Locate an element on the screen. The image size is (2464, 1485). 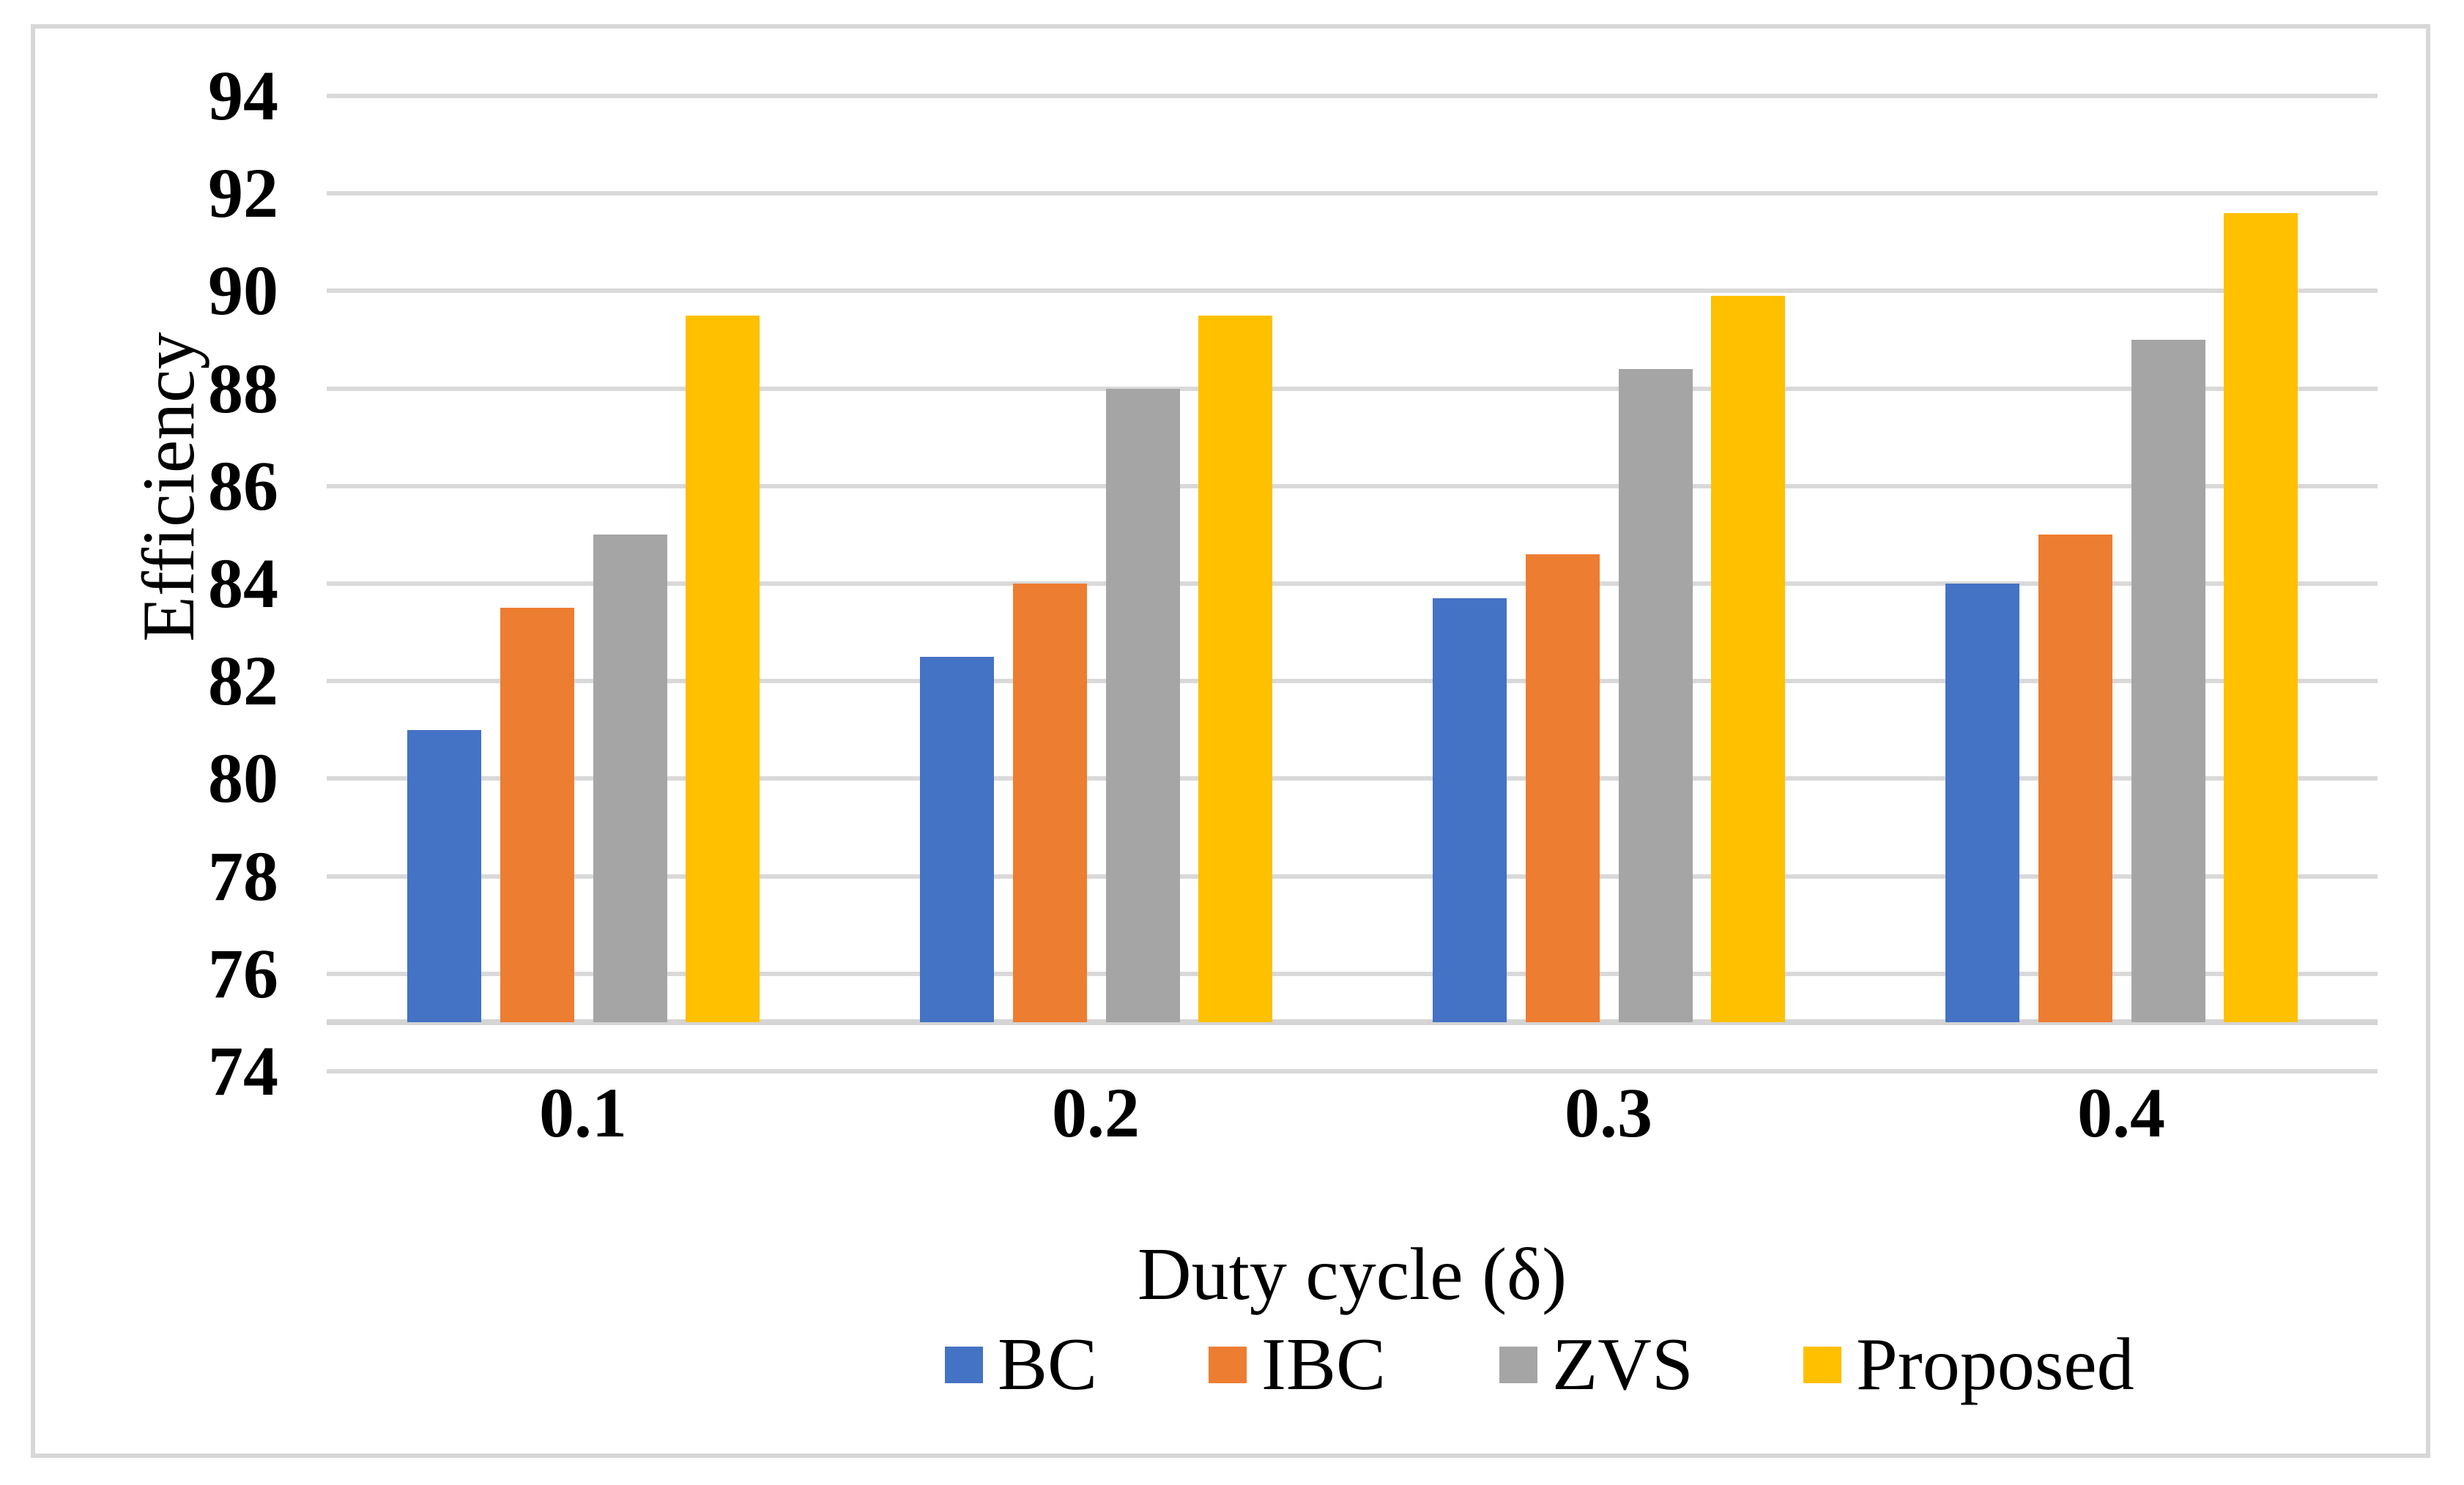
y-tick-label-80: 80 is located at coordinates (243, 778).